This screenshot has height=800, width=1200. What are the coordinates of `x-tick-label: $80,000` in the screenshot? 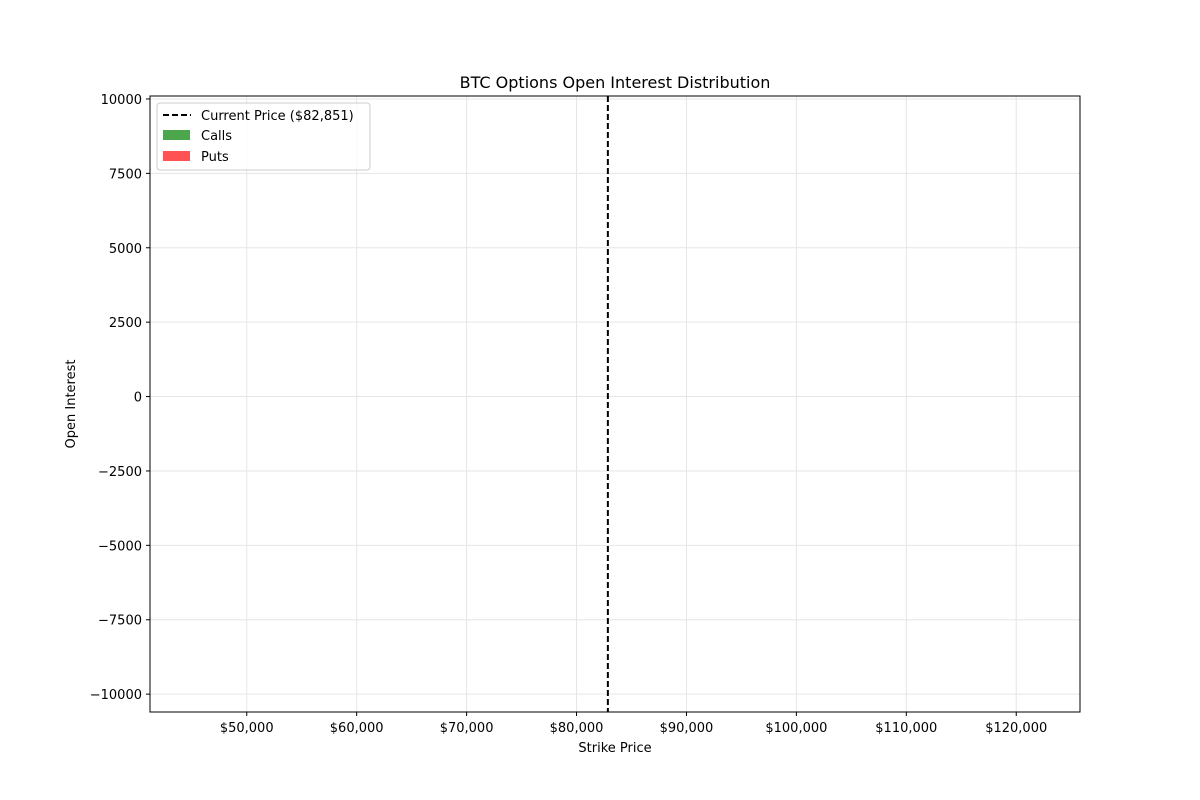 It's located at (577, 728).